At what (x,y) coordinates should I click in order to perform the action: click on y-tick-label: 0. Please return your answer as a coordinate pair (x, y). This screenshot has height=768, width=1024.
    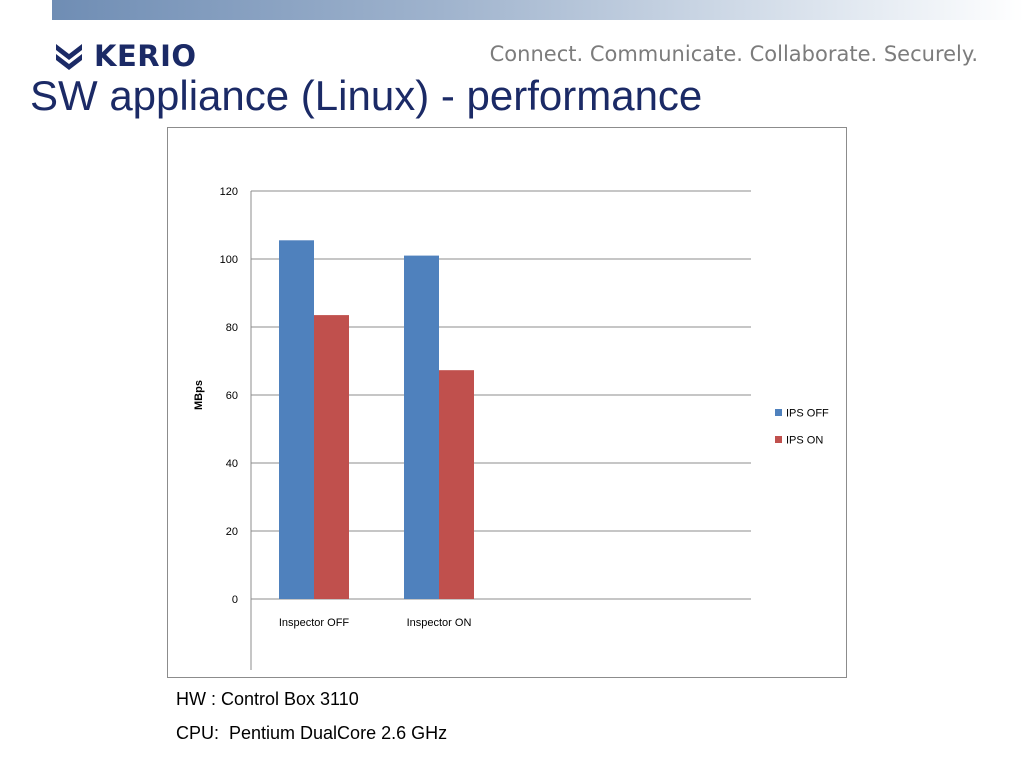
    Looking at the image, I should click on (235, 600).